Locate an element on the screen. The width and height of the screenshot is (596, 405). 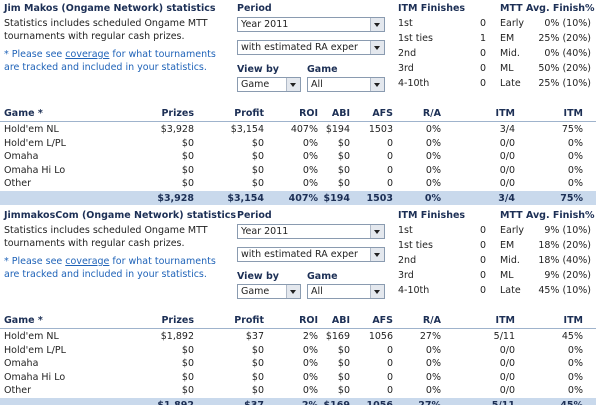
itm-count: 1 is located at coordinates (482, 38).